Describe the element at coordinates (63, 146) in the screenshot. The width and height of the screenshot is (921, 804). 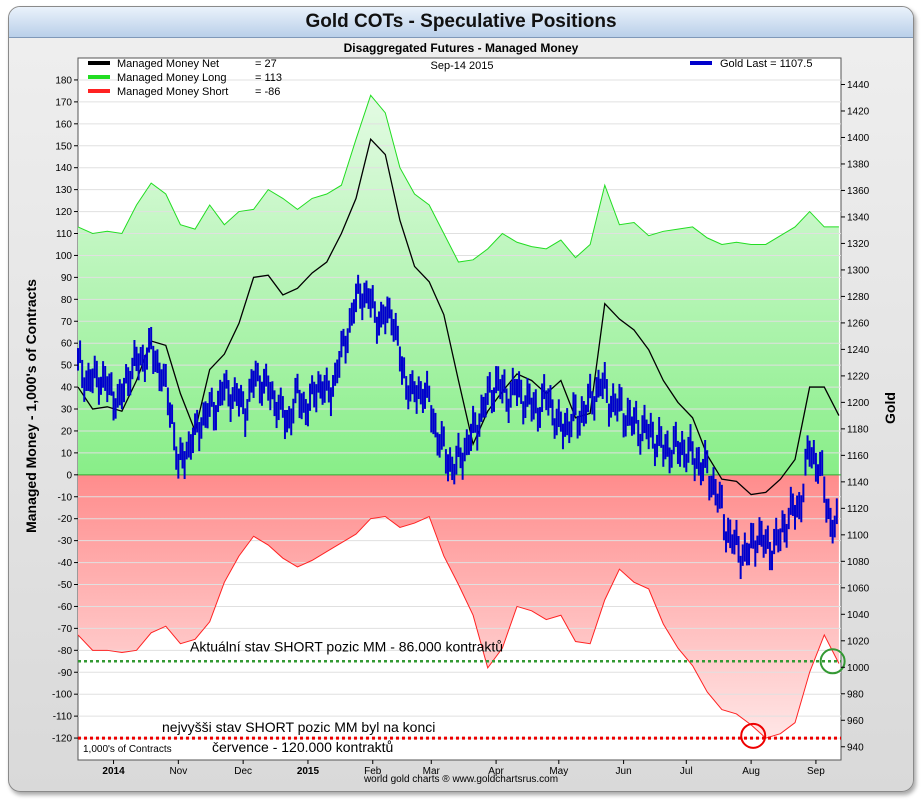
I see `left-tick-label: 150` at that location.